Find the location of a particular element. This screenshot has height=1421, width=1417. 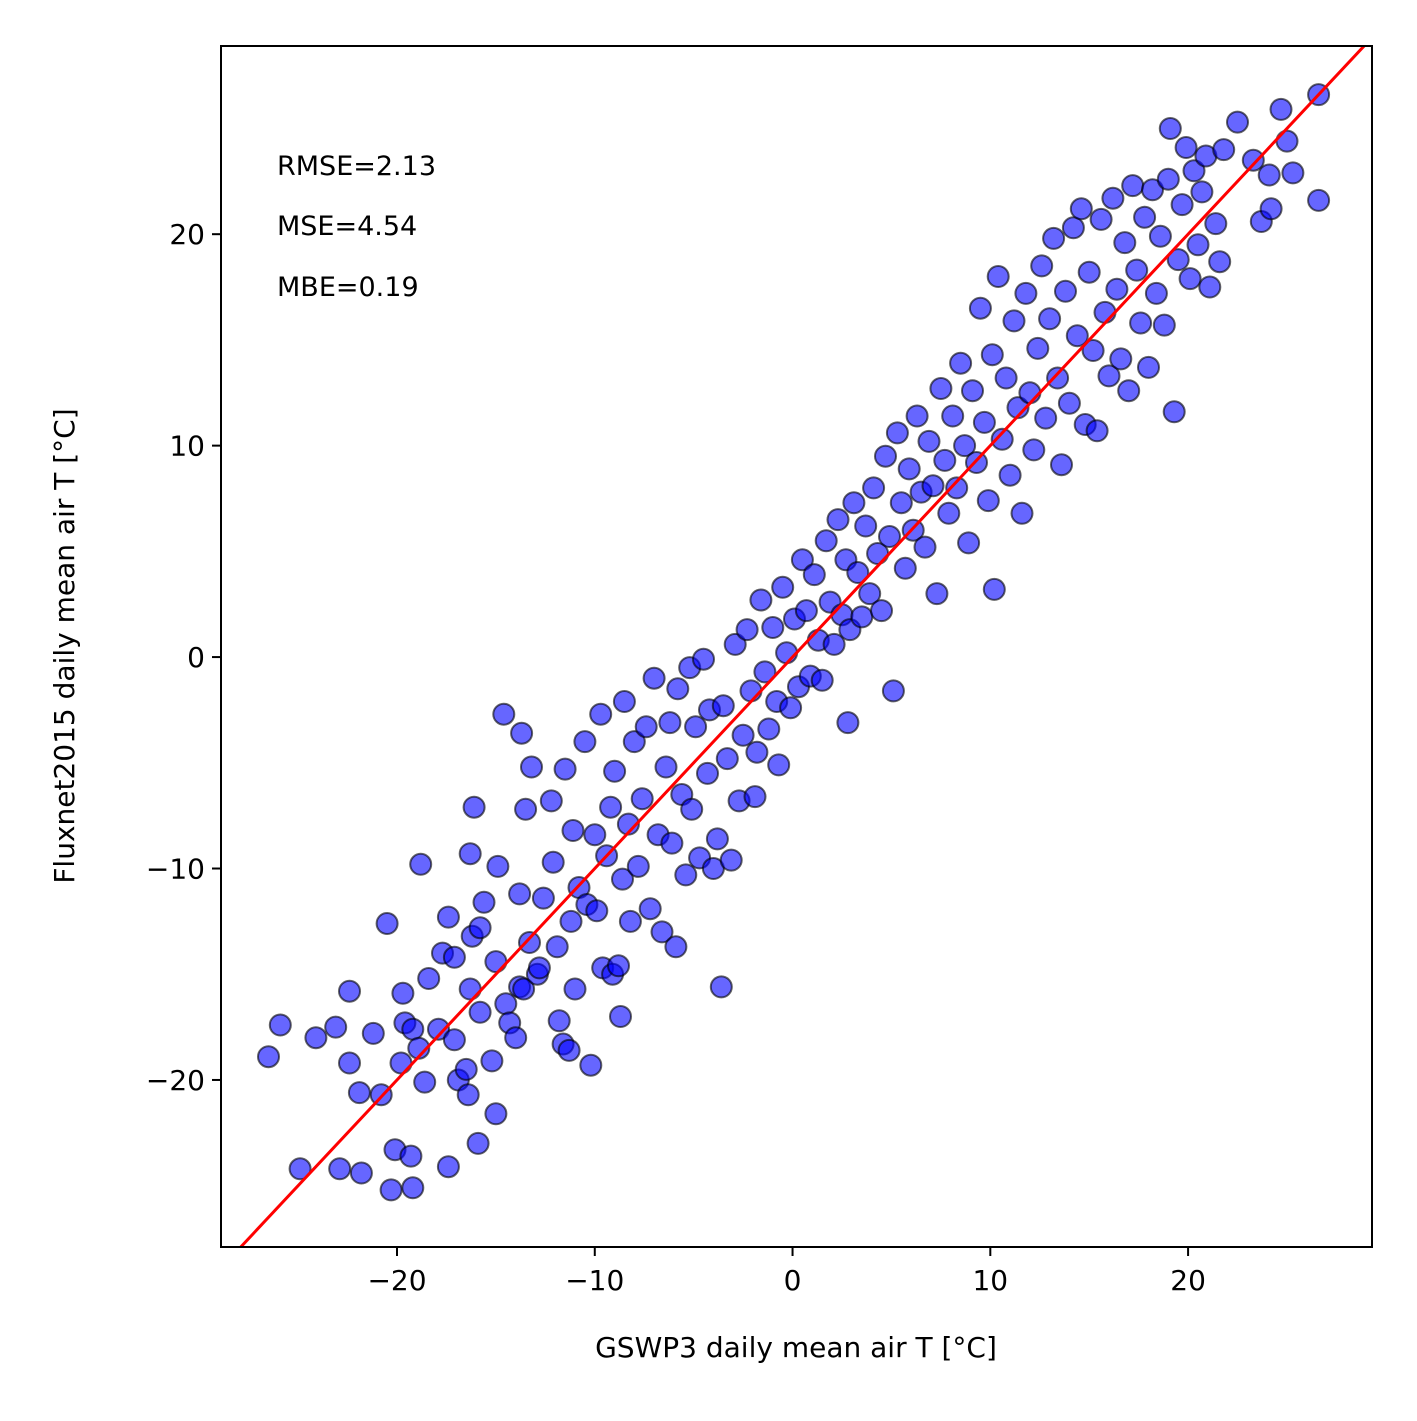

stat-rmse: RMSE=2.13 is located at coordinates (356, 166).